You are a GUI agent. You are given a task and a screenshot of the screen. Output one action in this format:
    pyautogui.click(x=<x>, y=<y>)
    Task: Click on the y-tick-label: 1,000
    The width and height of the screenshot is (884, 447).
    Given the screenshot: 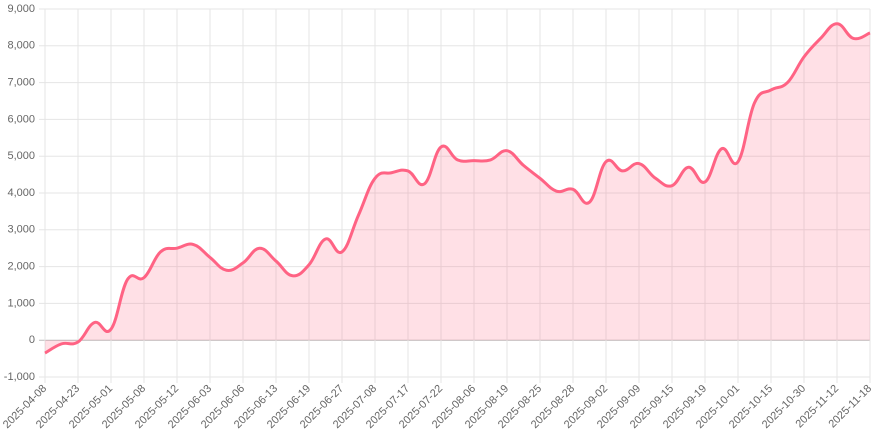 What is the action you would take?
    pyautogui.click(x=21, y=303)
    